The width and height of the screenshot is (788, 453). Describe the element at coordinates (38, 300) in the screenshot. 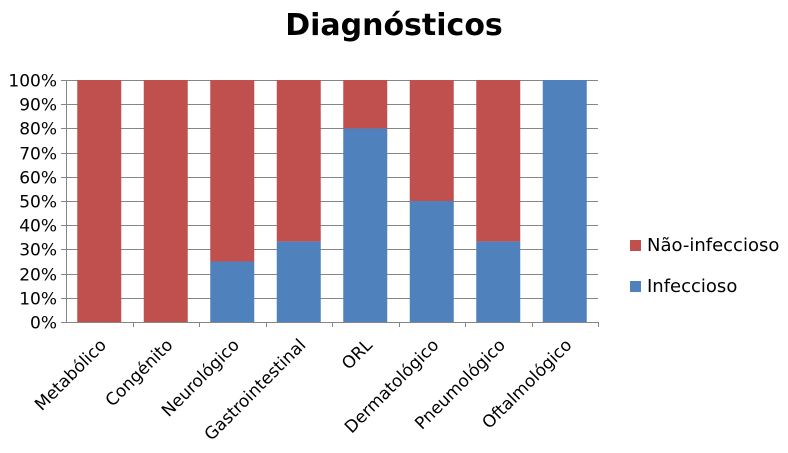

I see `y-tick-label: 10%` at that location.